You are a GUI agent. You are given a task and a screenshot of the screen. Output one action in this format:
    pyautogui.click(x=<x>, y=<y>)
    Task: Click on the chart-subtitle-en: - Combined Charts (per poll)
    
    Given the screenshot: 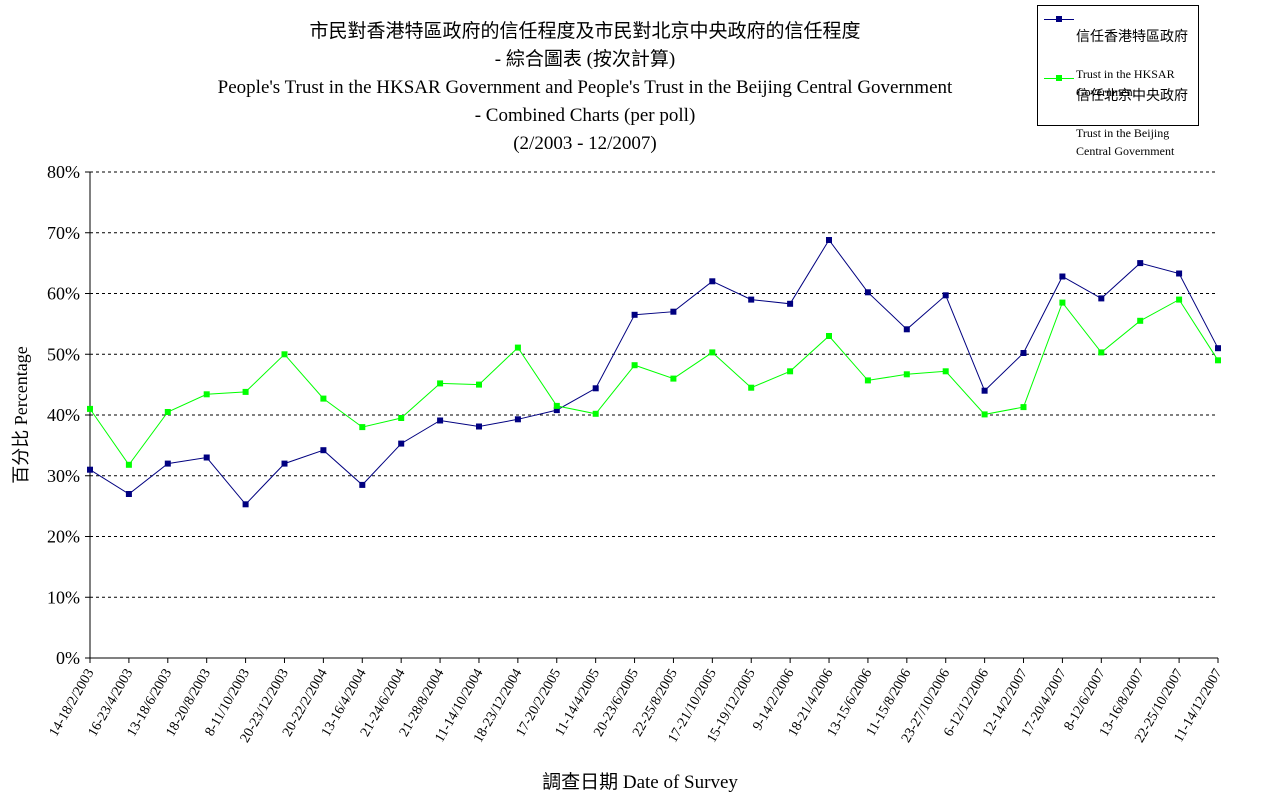 What is the action you would take?
    pyautogui.click(x=585, y=115)
    